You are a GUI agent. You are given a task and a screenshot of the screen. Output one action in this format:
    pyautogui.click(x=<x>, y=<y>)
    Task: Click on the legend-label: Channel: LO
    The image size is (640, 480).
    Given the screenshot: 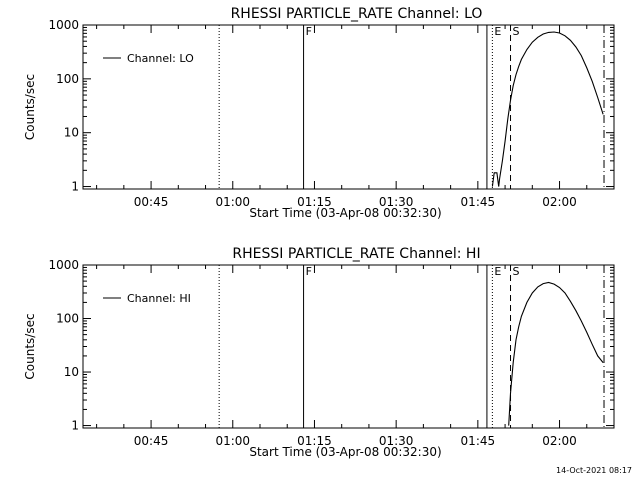 What is the action you would take?
    pyautogui.click(x=160, y=58)
    